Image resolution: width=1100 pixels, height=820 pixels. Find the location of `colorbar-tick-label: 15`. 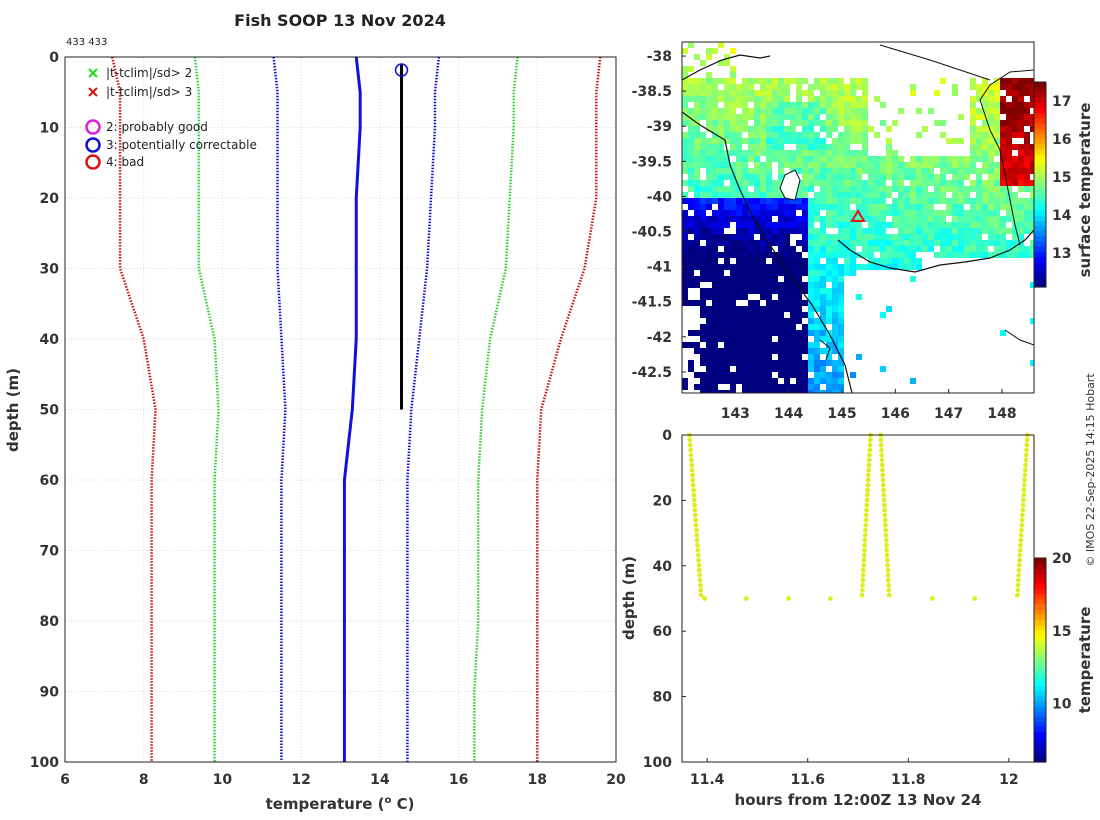

colorbar-tick-label: 15 is located at coordinates (1061, 178).